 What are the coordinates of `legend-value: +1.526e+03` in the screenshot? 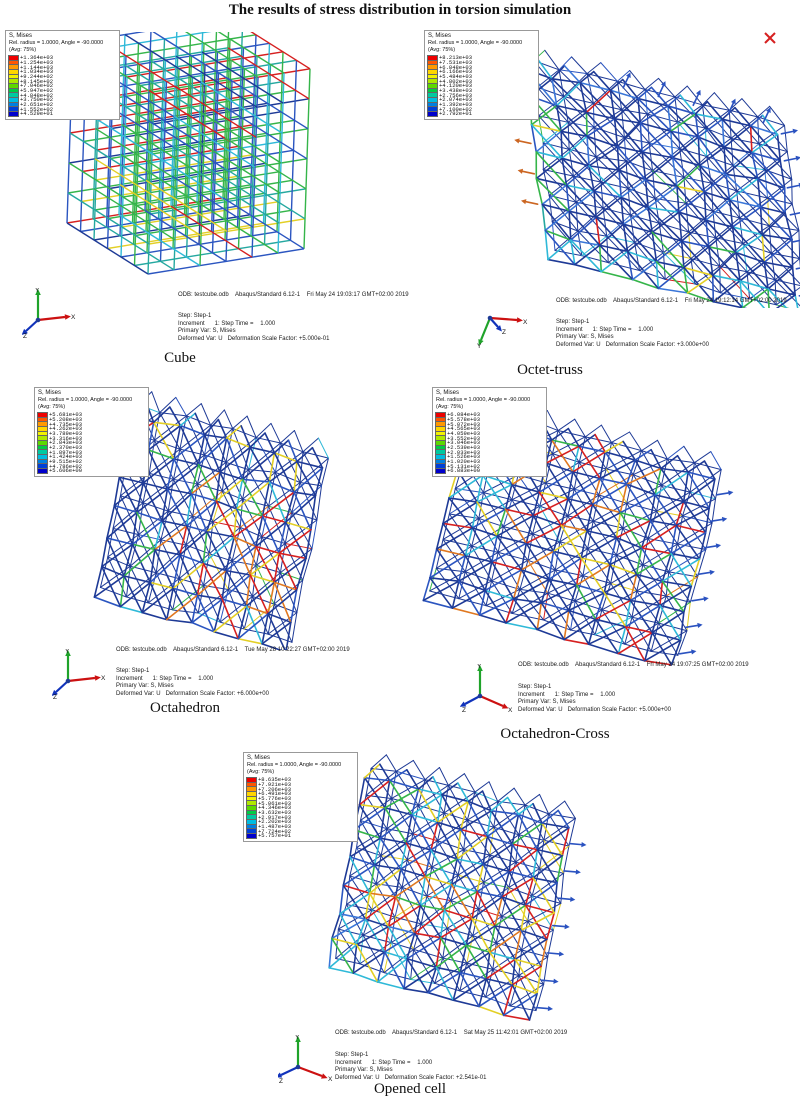 It's located at (464, 457).